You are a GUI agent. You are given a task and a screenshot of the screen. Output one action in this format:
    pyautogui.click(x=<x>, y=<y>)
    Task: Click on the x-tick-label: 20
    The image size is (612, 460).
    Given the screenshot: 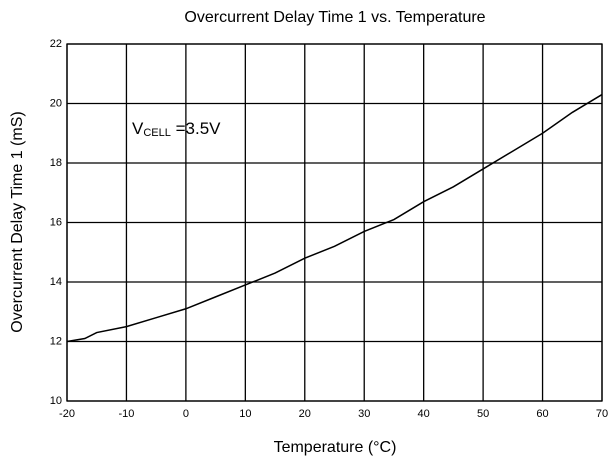 What is the action you would take?
    pyautogui.click(x=305, y=414)
    